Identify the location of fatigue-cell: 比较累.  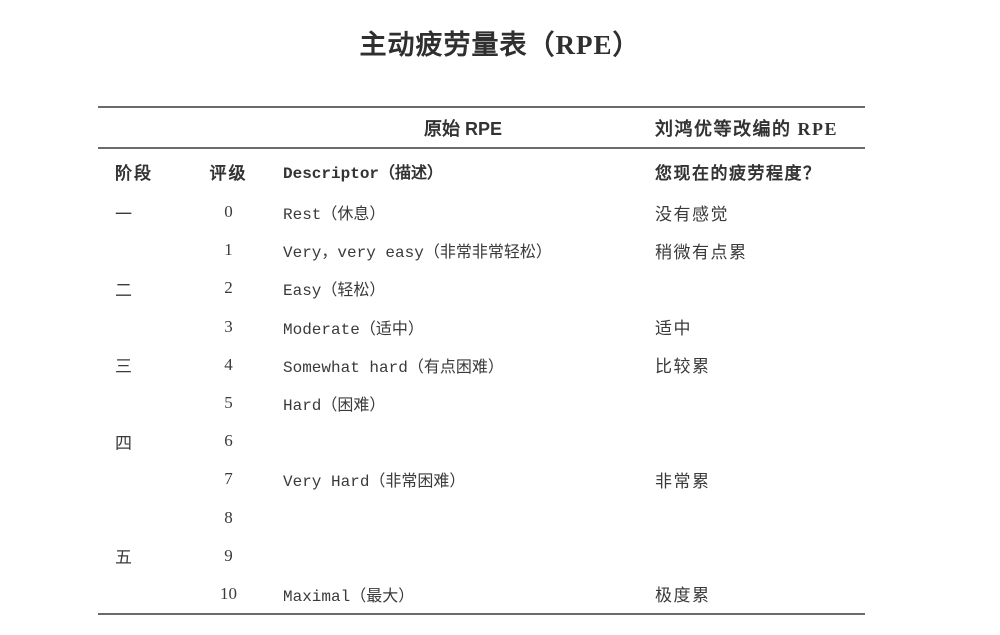
(683, 367).